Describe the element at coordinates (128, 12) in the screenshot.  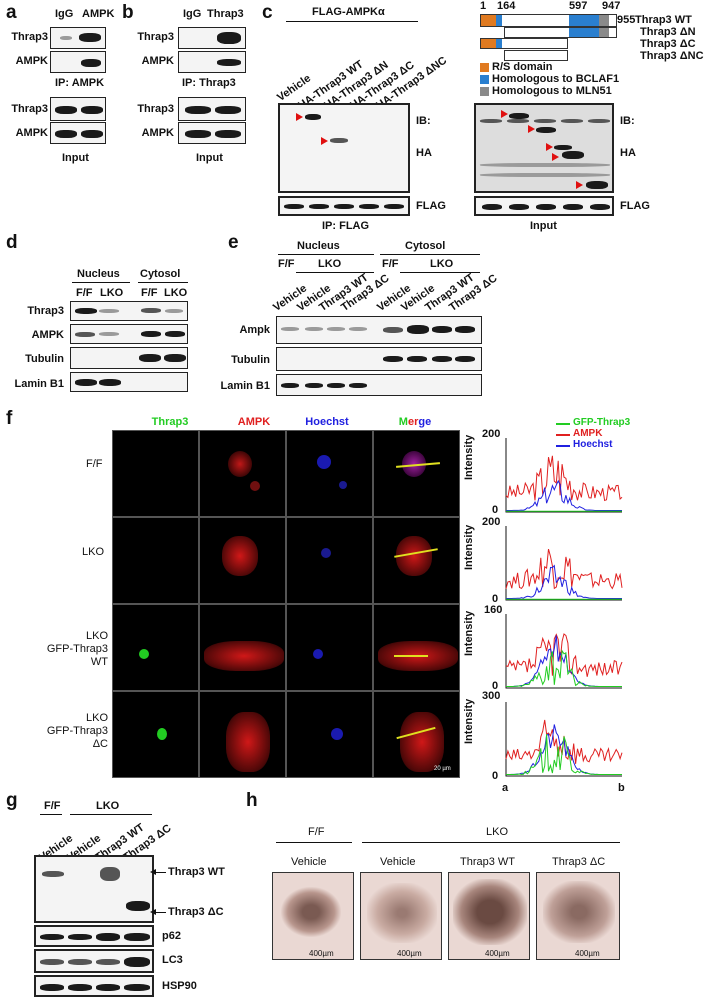
I see `panel-label-b: b` at that location.